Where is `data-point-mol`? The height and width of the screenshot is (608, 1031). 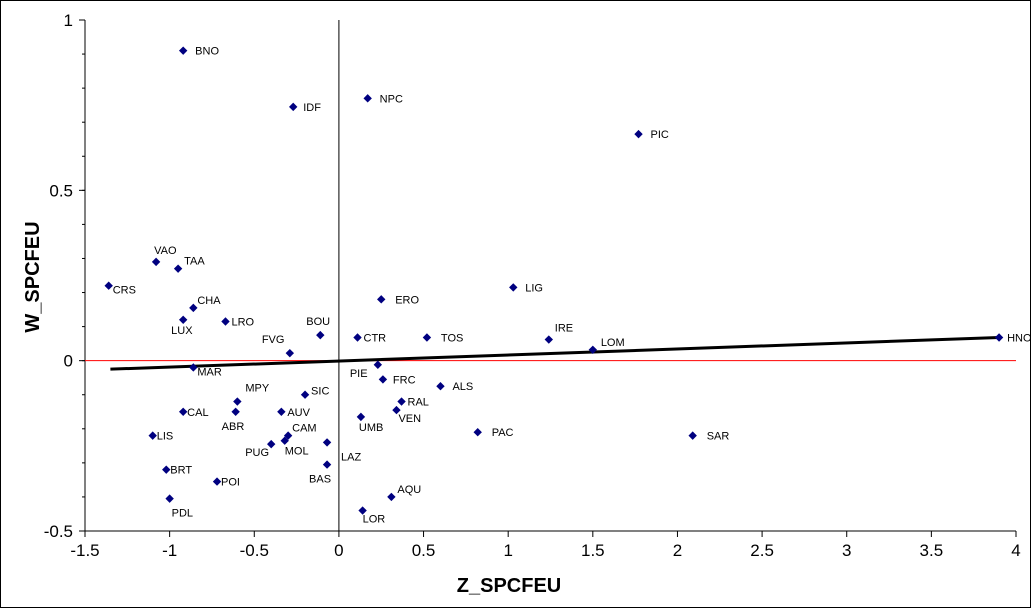
data-point-mol is located at coordinates (284, 440).